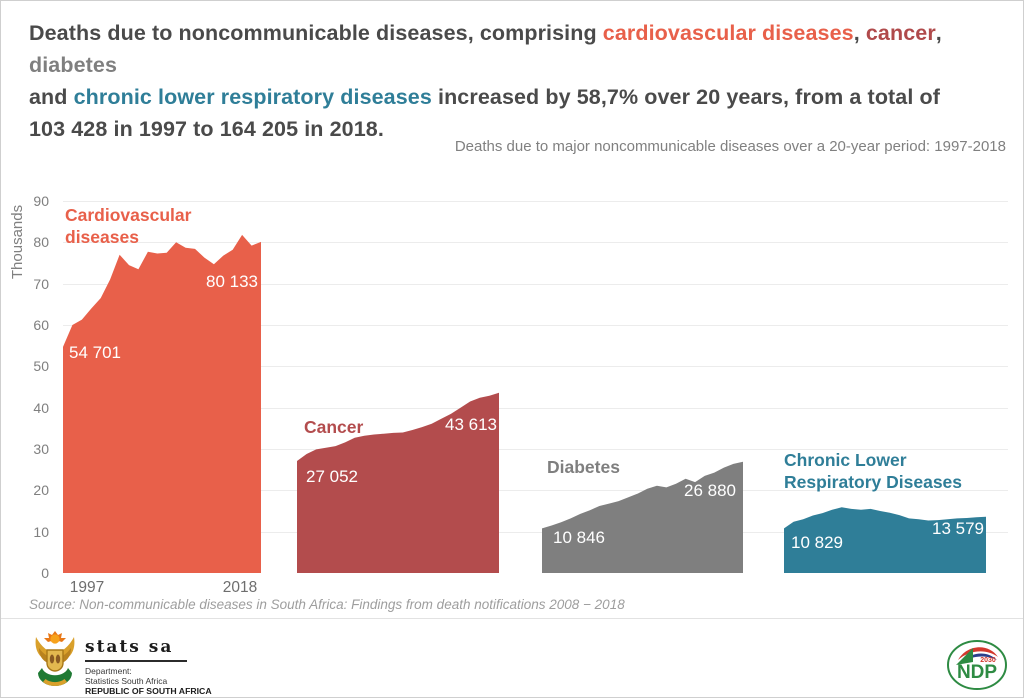 The width and height of the screenshot is (1024, 698). I want to click on ndp-2030-logo: NDP 2030, so click(977, 665).